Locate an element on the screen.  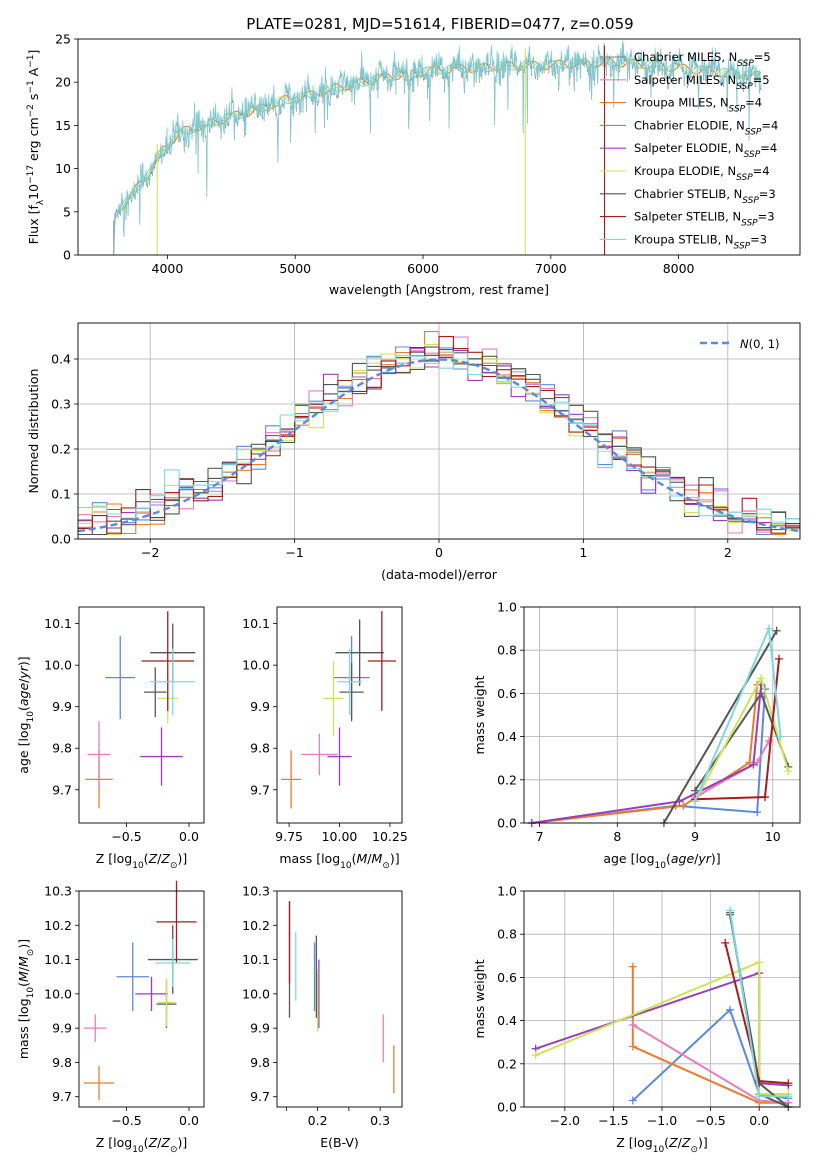
y-axis-label: mass weight is located at coordinates (479, 714).